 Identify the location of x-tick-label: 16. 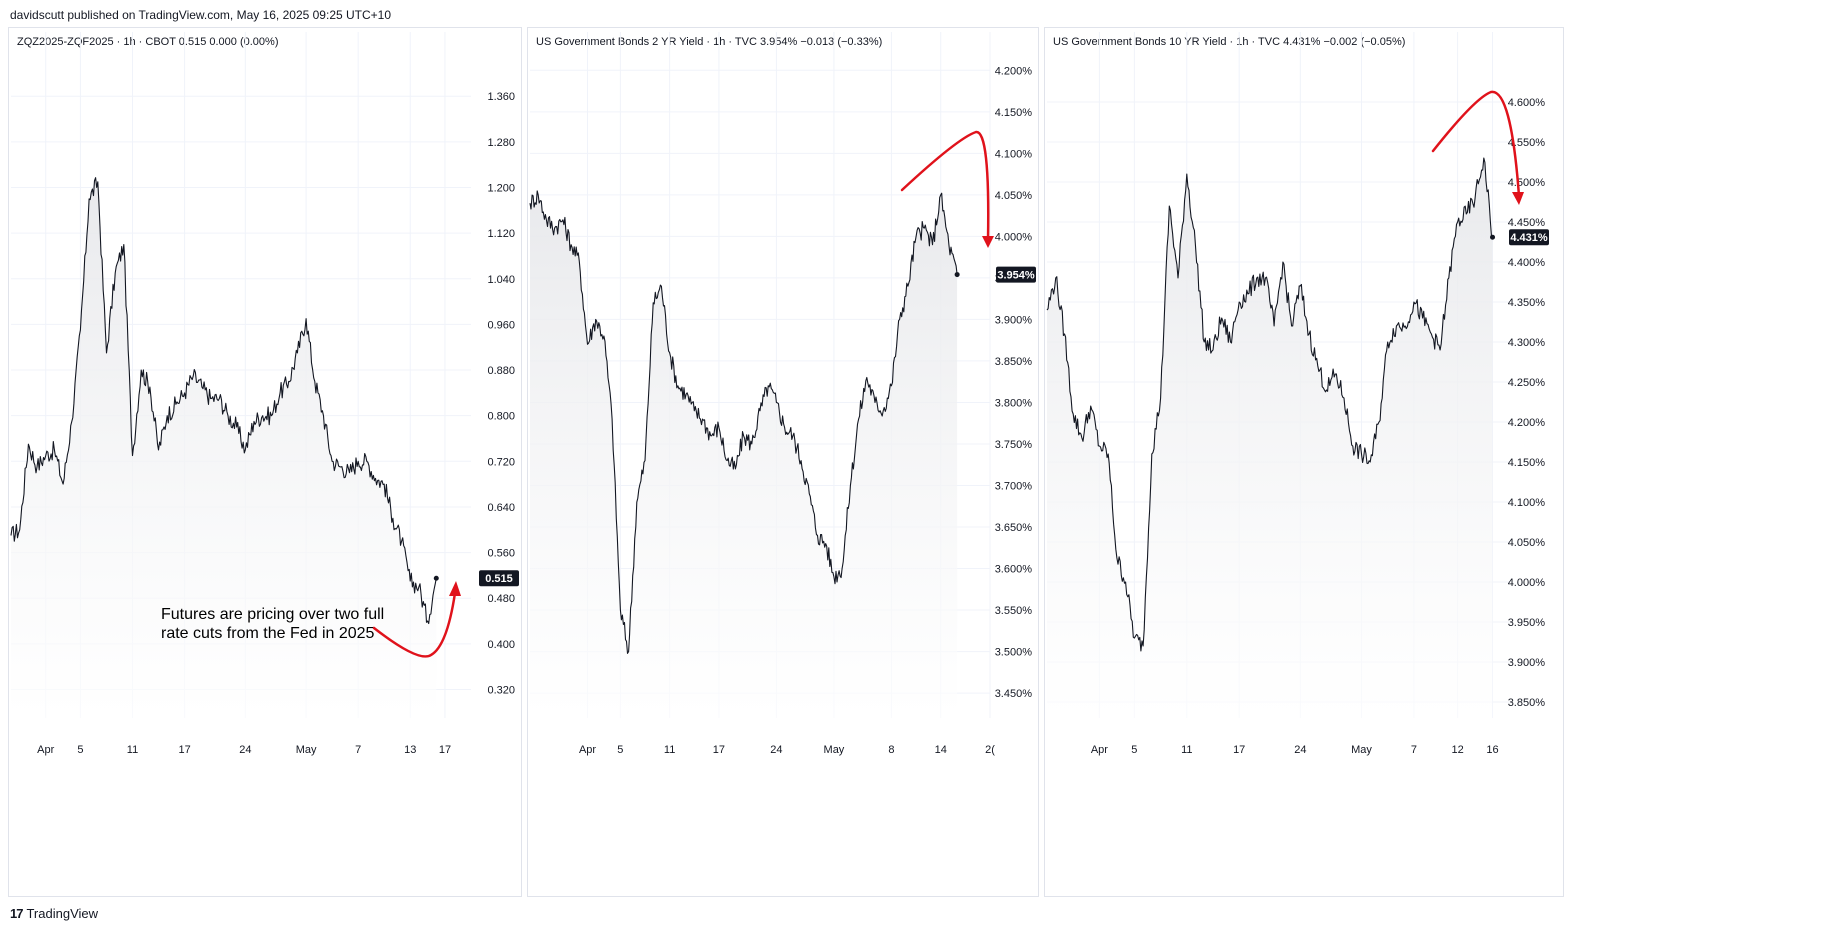
(1492, 750).